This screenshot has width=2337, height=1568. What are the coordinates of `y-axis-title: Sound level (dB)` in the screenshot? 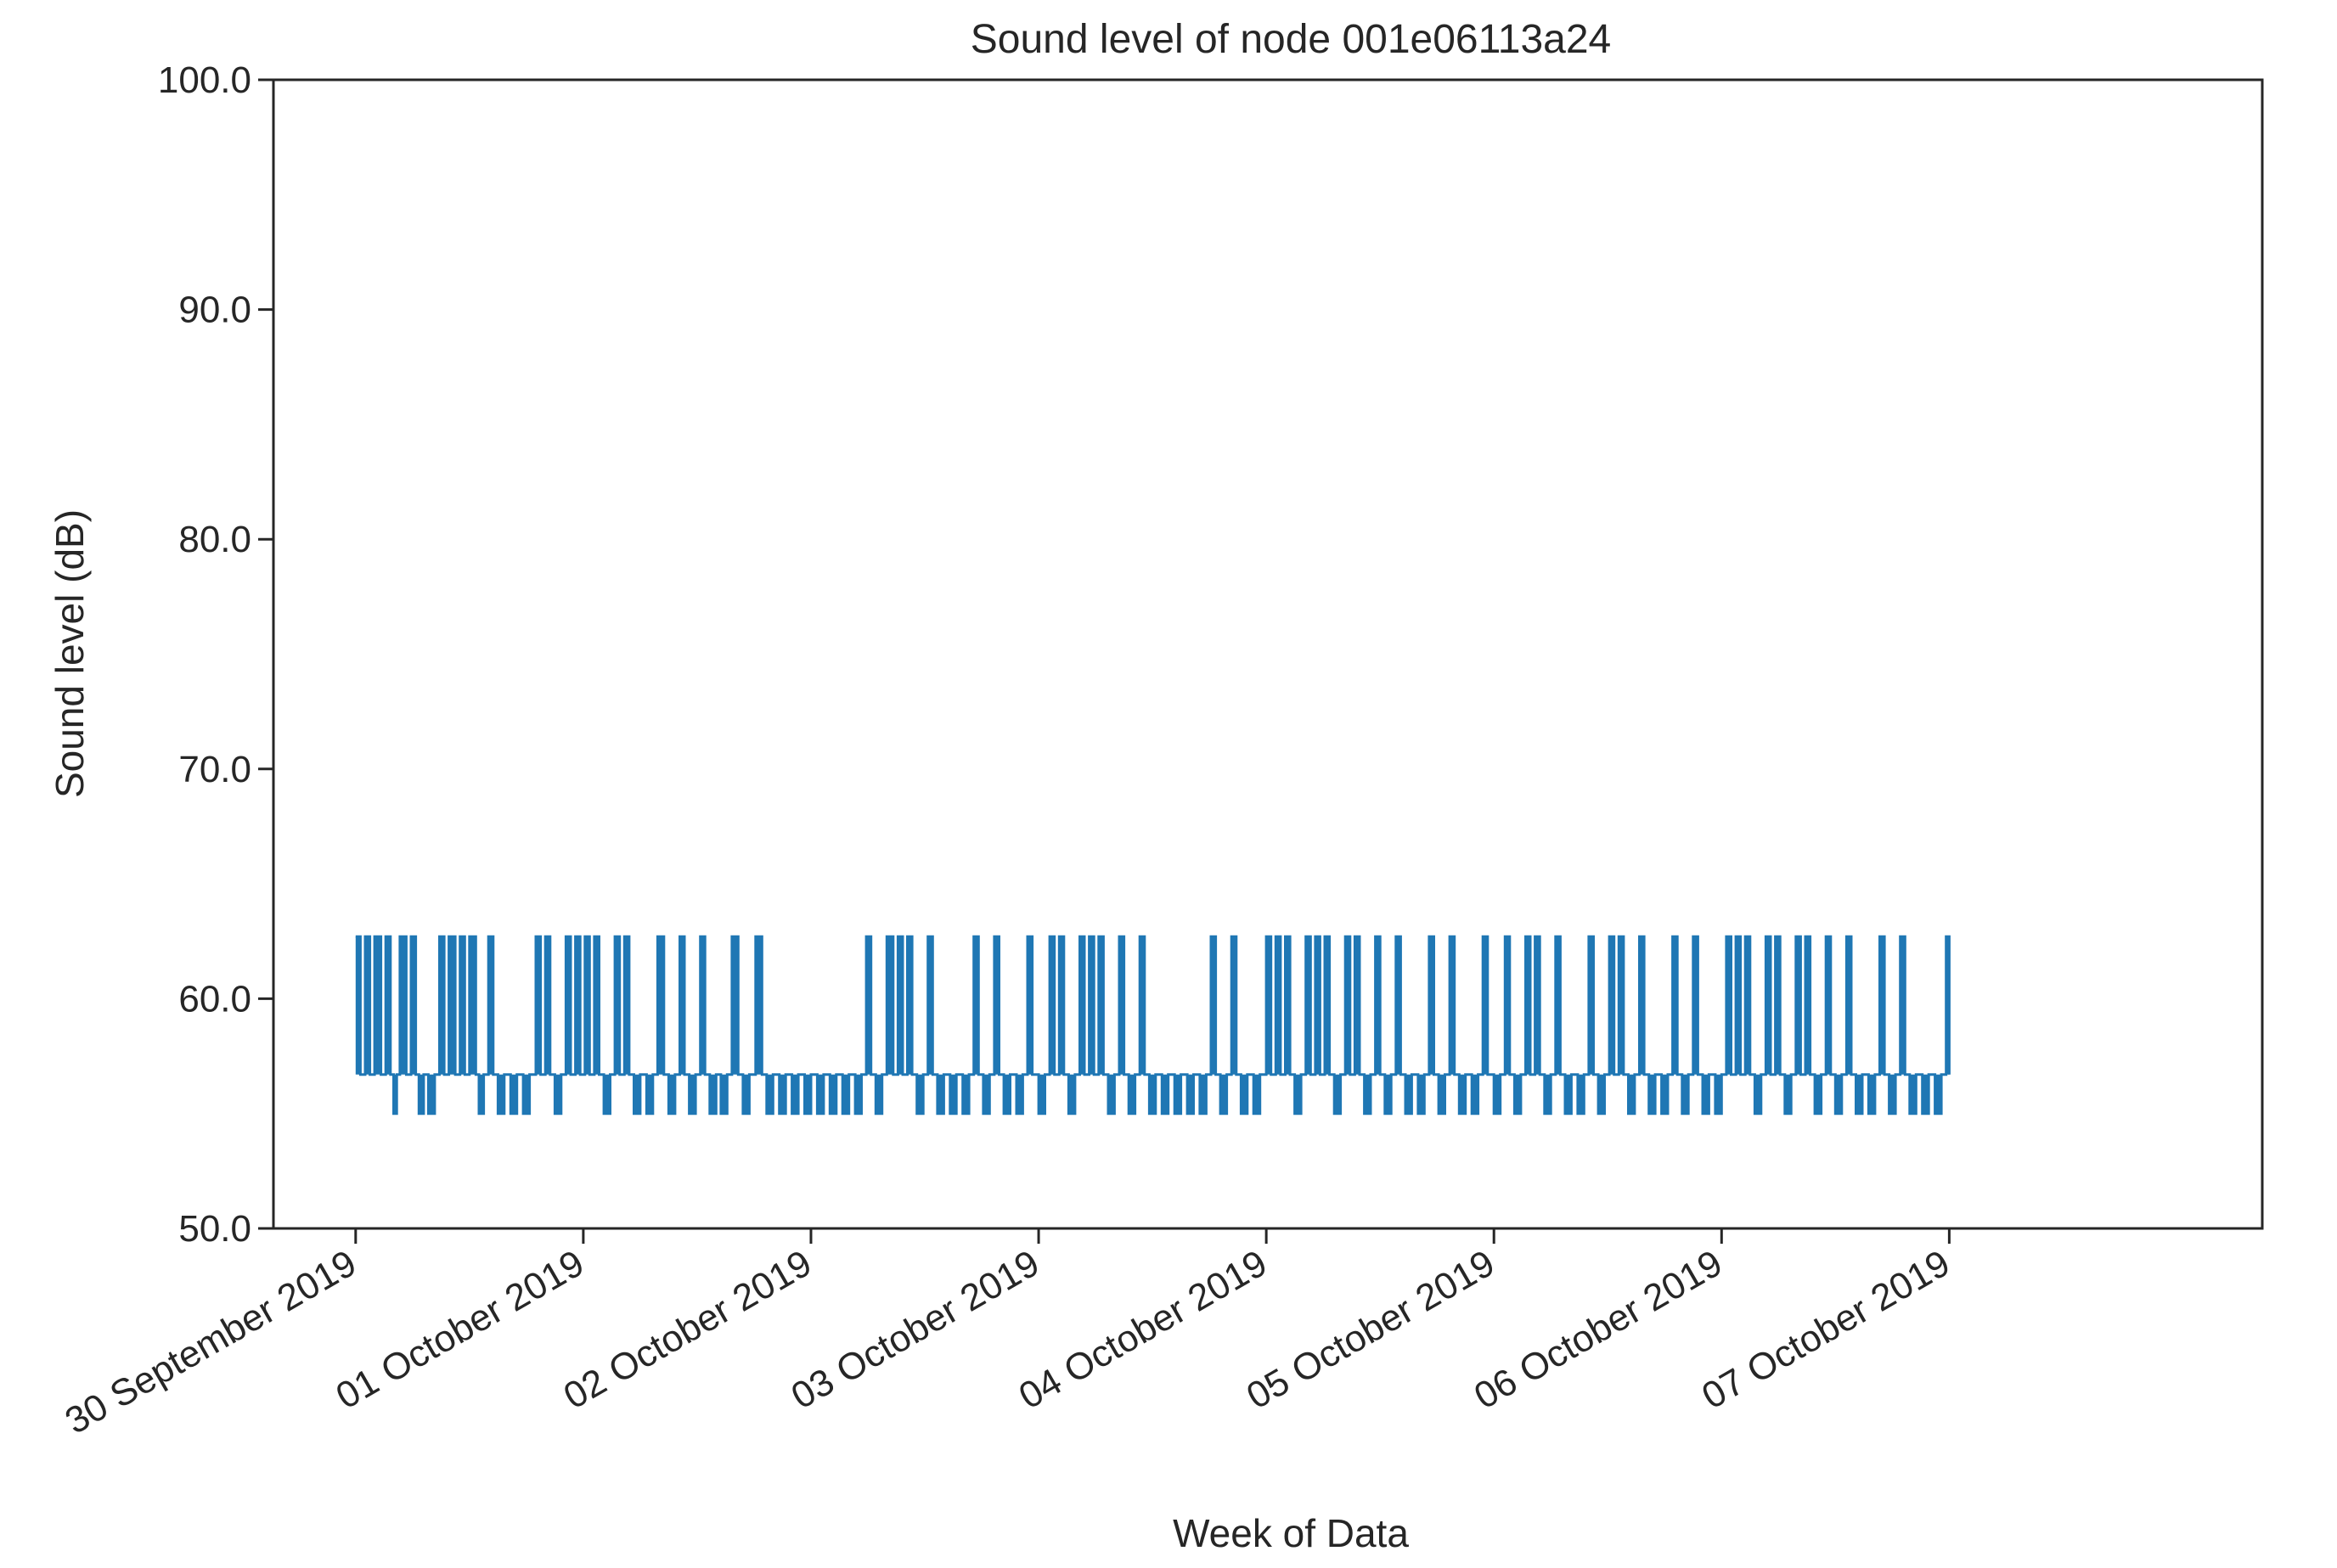 It's located at (70, 653).